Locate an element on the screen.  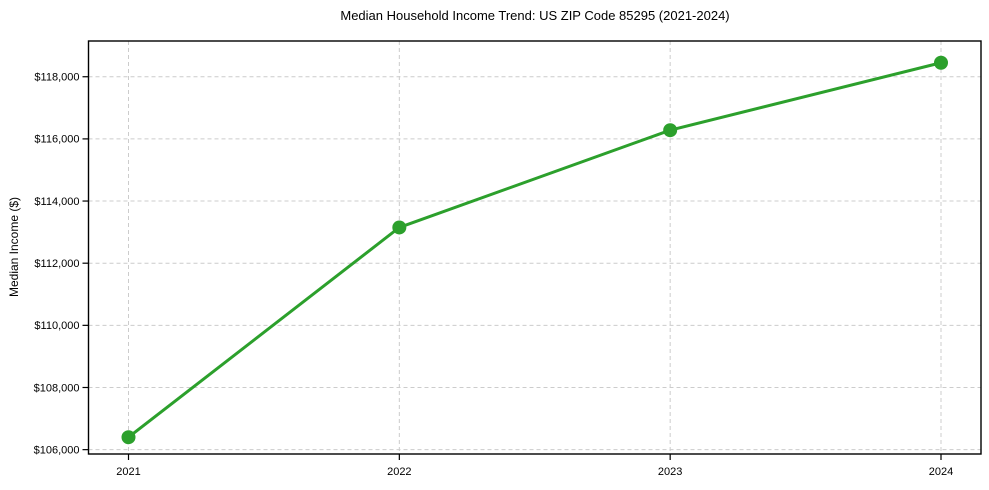
y-axis-label: Median Income ($) is located at coordinates (14, 247).